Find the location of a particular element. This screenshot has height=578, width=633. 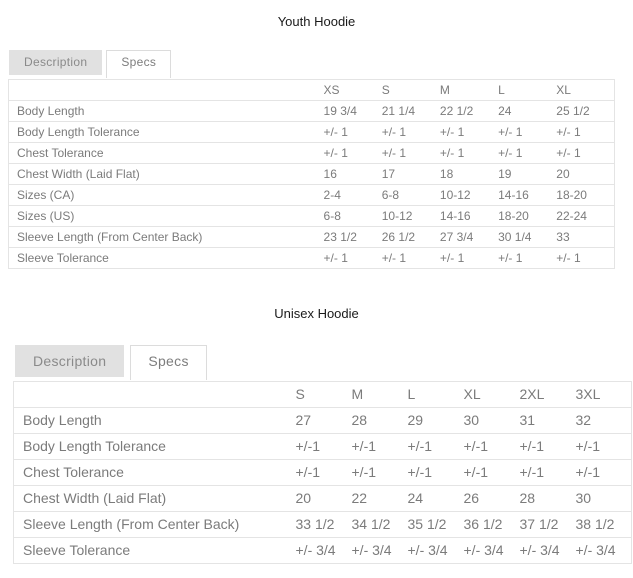

cell-value: 17 is located at coordinates (388, 174).